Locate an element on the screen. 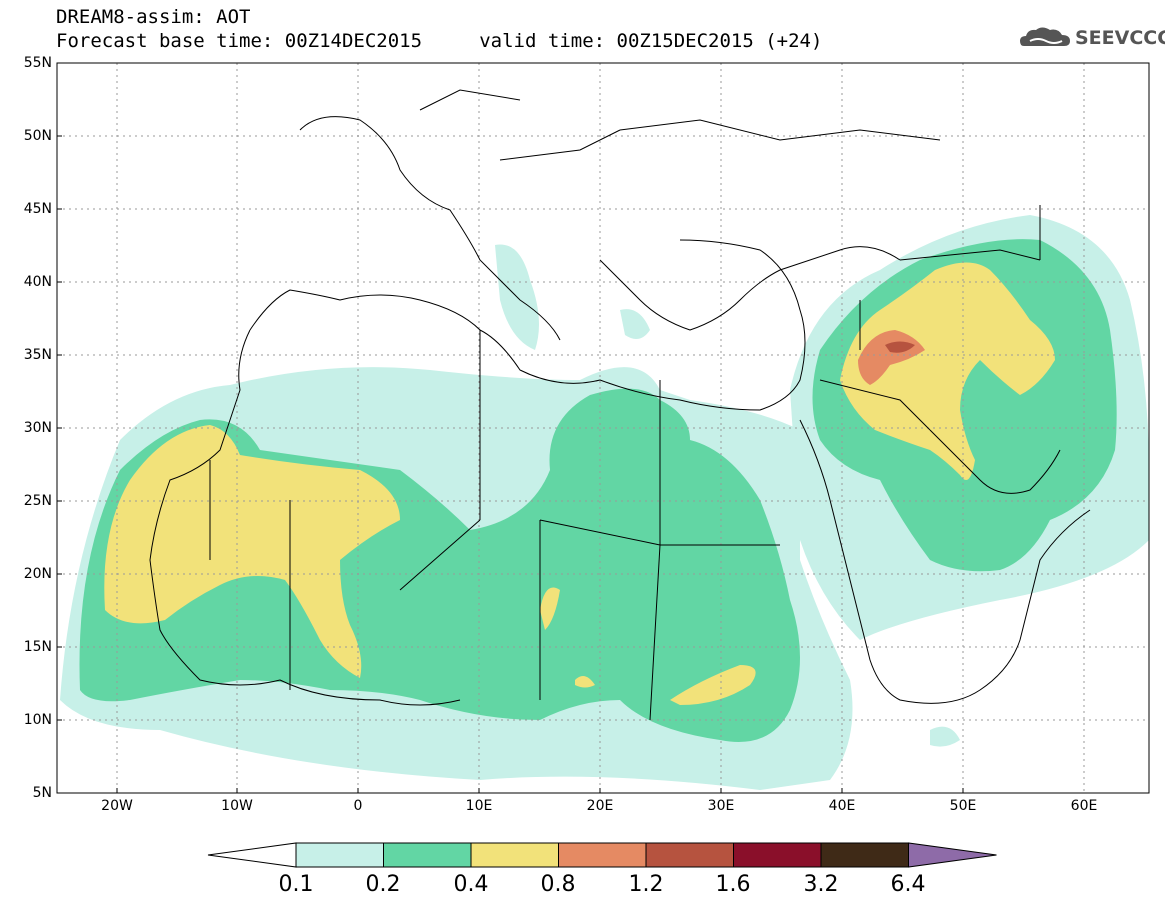 This screenshot has height=905, width=1165. logo-text: SEEVCCC is located at coordinates (1120, 38).